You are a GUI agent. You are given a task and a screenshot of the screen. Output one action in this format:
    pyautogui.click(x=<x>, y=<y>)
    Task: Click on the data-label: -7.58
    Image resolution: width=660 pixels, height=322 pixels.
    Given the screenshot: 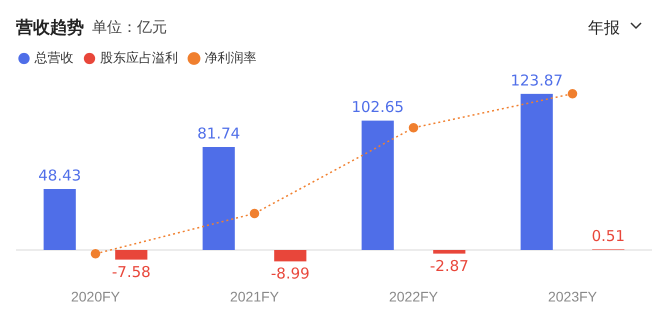 What is the action you would take?
    pyautogui.click(x=131, y=271)
    